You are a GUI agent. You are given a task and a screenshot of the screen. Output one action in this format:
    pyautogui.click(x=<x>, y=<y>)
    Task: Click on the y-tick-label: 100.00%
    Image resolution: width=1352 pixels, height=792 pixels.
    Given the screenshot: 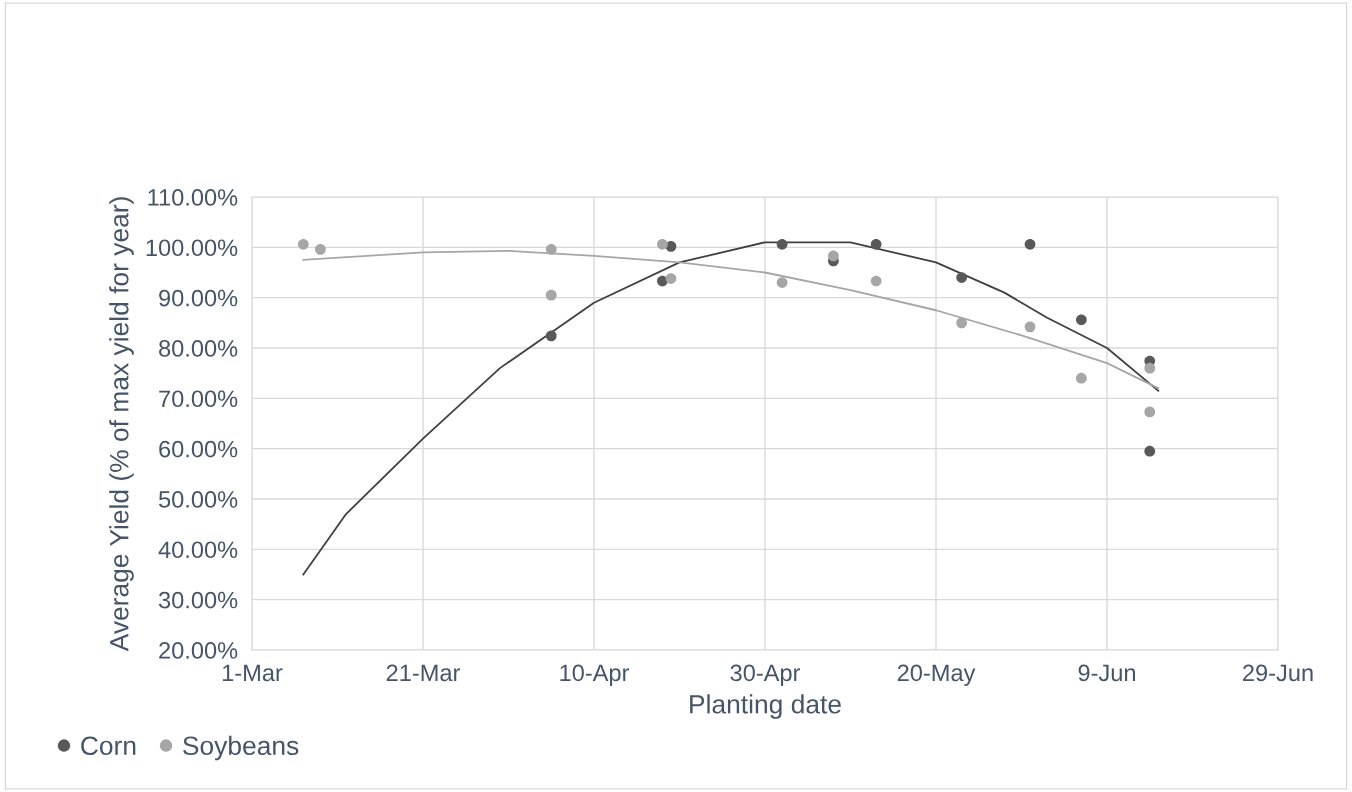 What is the action you would take?
    pyautogui.click(x=192, y=248)
    